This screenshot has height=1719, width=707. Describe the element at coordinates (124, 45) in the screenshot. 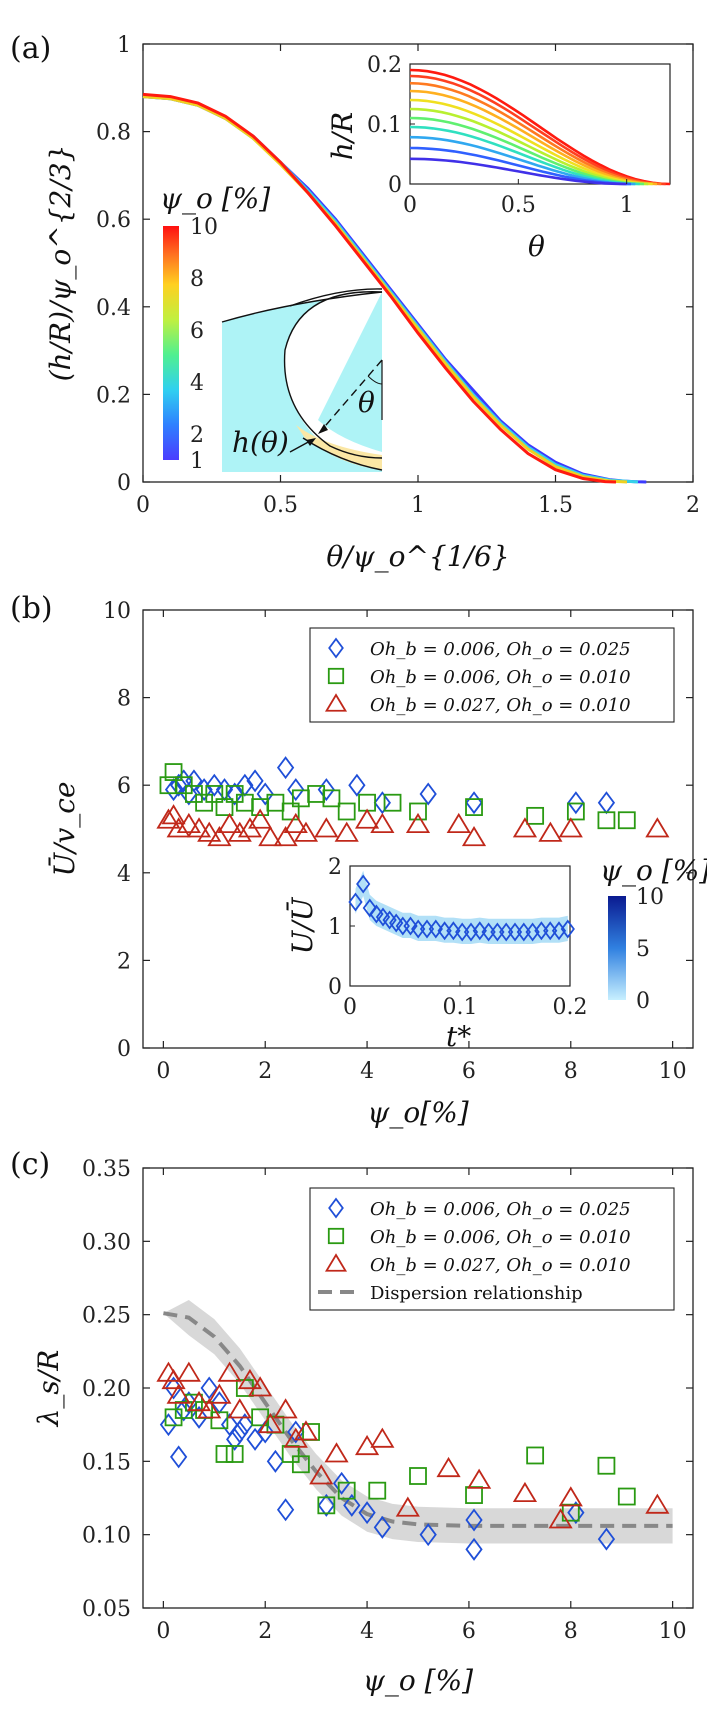

I see `y-tick-label: 1` at that location.